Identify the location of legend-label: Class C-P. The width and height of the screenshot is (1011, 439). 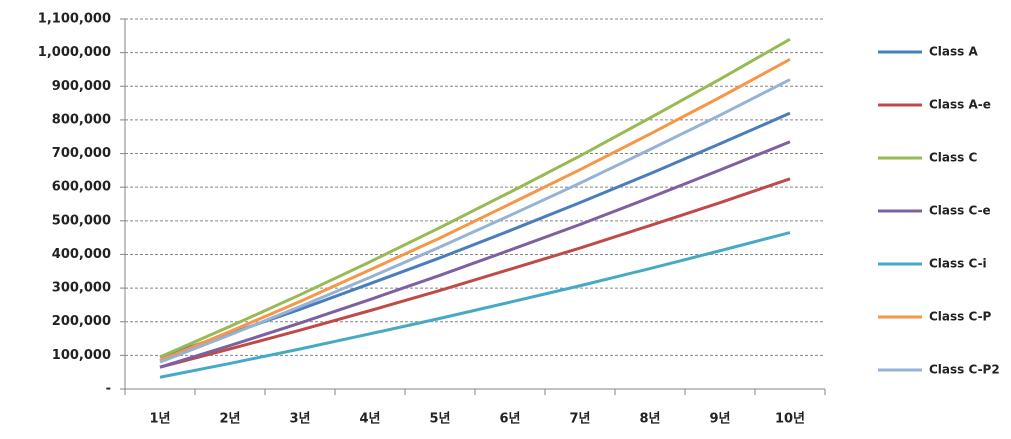
(960, 317).